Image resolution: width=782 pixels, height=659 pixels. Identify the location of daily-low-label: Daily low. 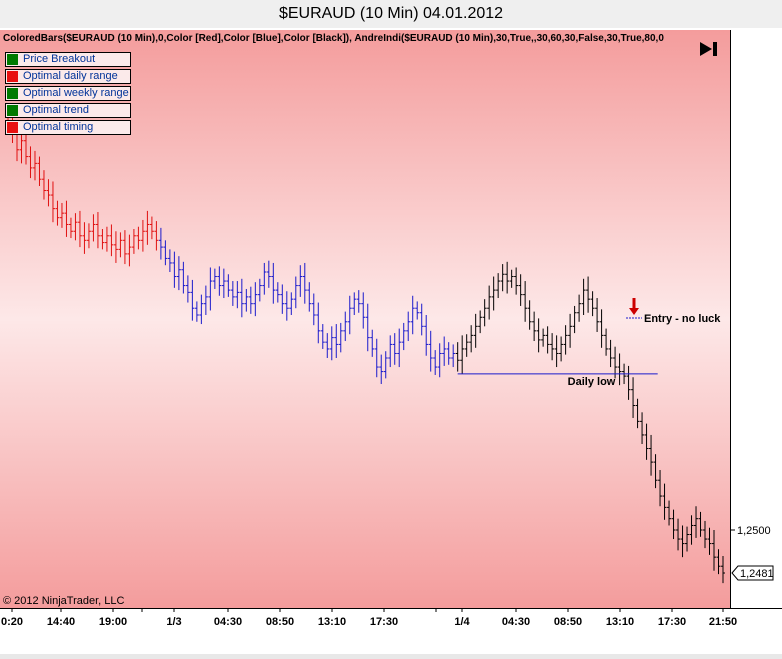
(592, 382).